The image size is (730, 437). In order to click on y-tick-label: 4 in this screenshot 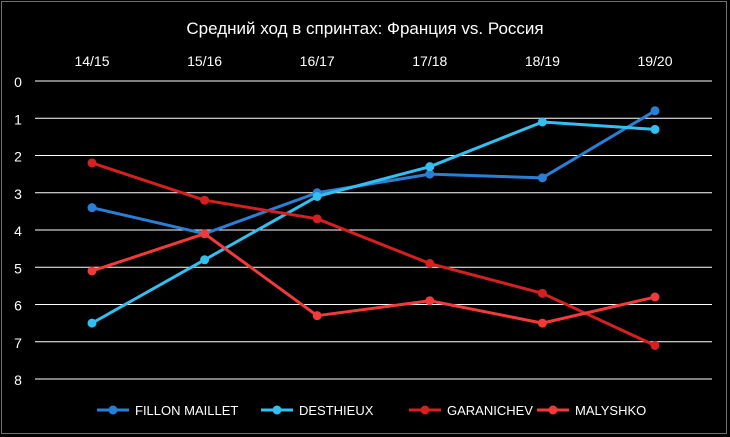, I will do `click(18, 231)`.